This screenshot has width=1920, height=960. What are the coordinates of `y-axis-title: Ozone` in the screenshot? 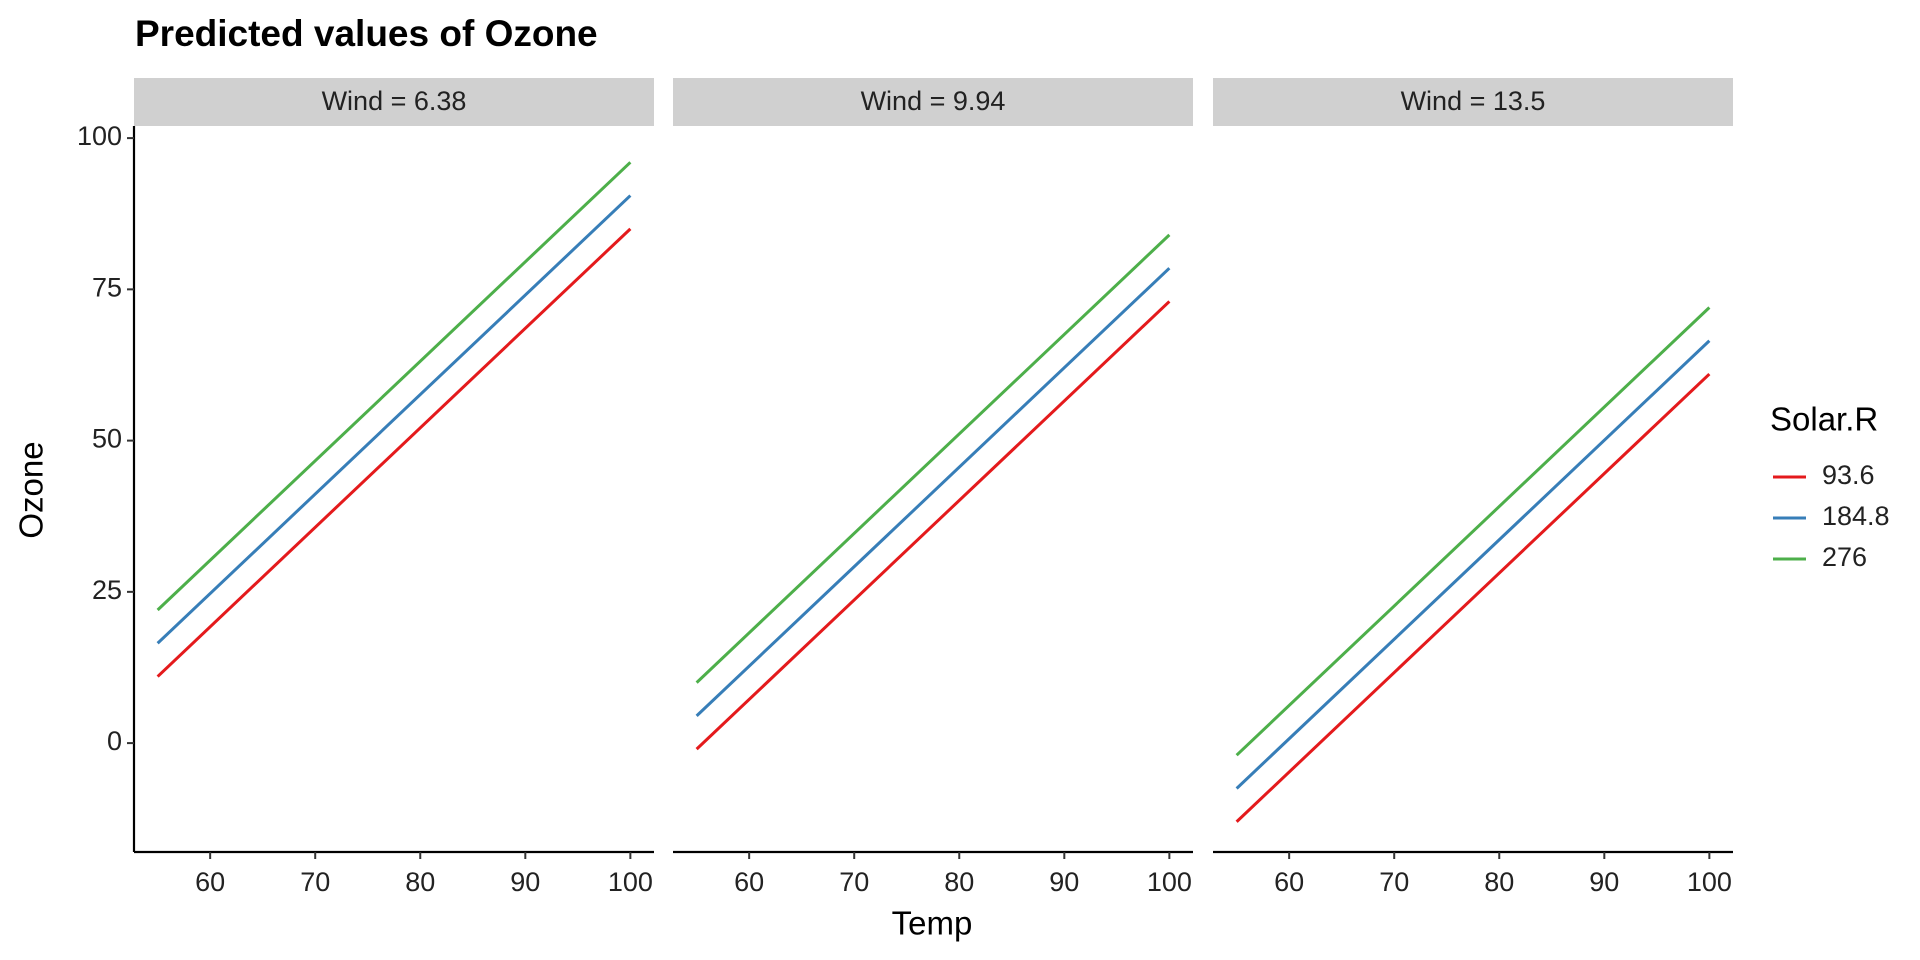 It's located at (31, 489).